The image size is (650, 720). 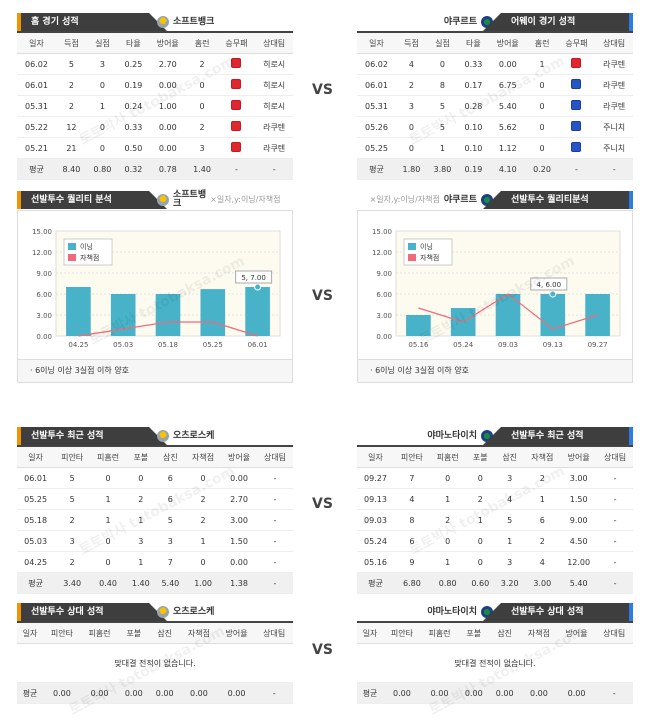 What do you see at coordinates (452, 612) in the screenshot?
I see `pitcher-name: 야마노타이치` at bounding box center [452, 612].